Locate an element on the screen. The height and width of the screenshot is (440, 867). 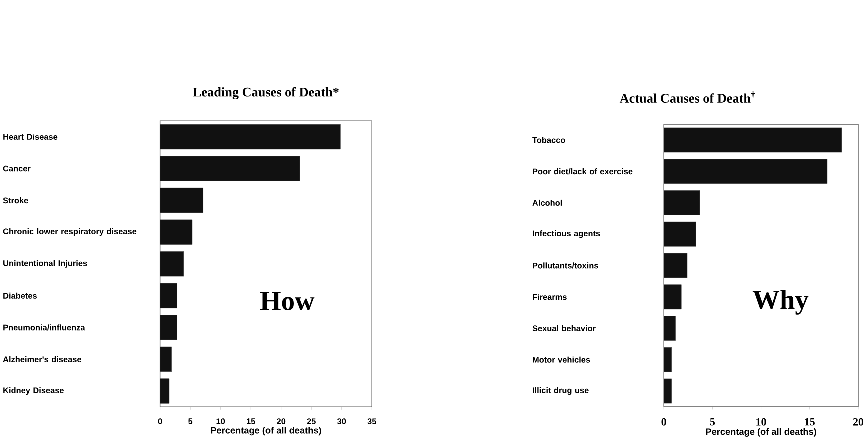
y-tick-label: Firearms is located at coordinates (550, 297).